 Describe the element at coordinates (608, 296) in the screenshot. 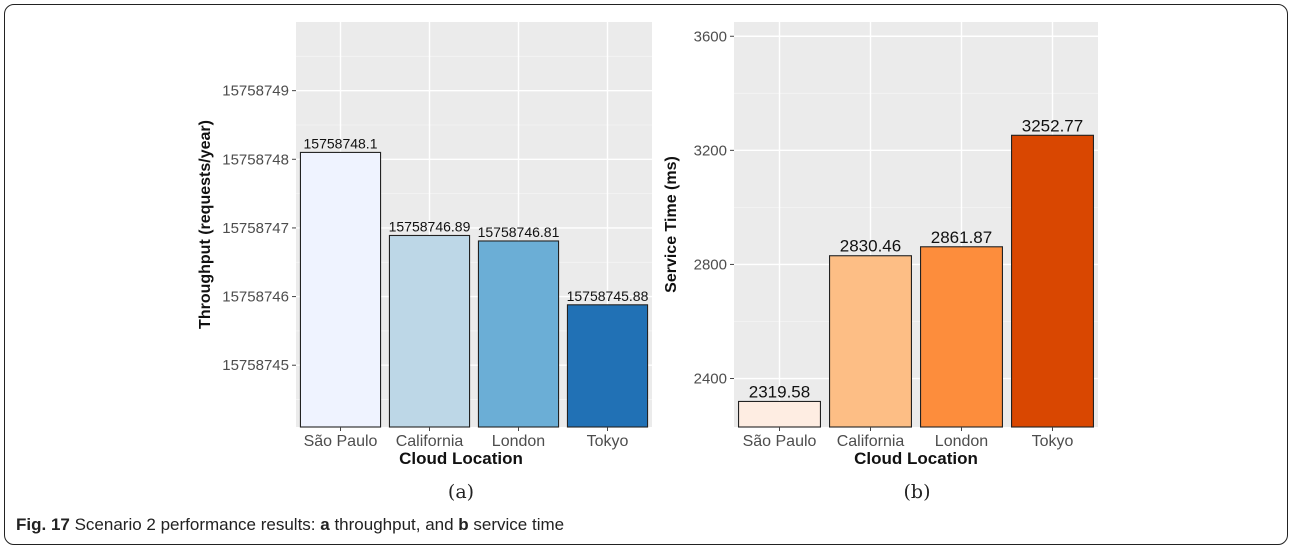

I see `data-label: 15758745.88` at that location.